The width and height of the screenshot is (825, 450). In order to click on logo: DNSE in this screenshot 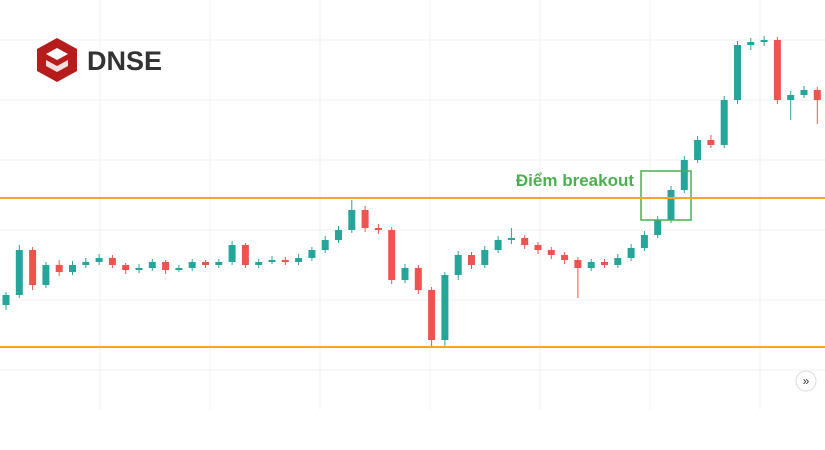, I will do `click(99, 60)`.